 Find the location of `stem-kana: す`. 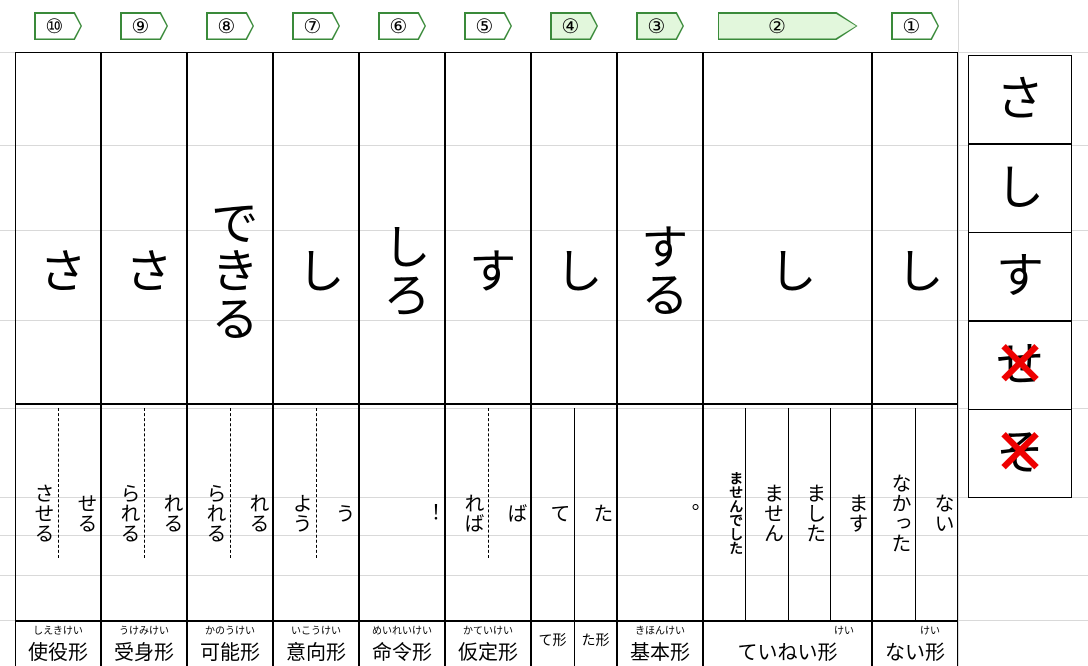

stem-kana: す is located at coordinates (488, 270).